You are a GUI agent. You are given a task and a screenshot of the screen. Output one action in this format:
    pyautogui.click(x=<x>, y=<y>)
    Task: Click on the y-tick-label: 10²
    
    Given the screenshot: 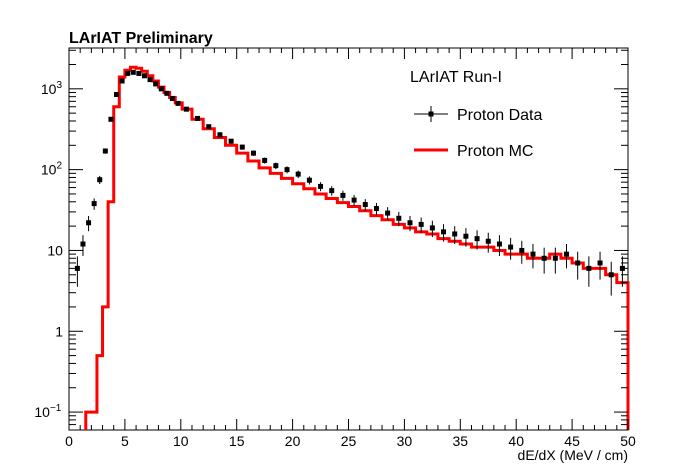 What is the action you would take?
    pyautogui.click(x=52, y=169)
    